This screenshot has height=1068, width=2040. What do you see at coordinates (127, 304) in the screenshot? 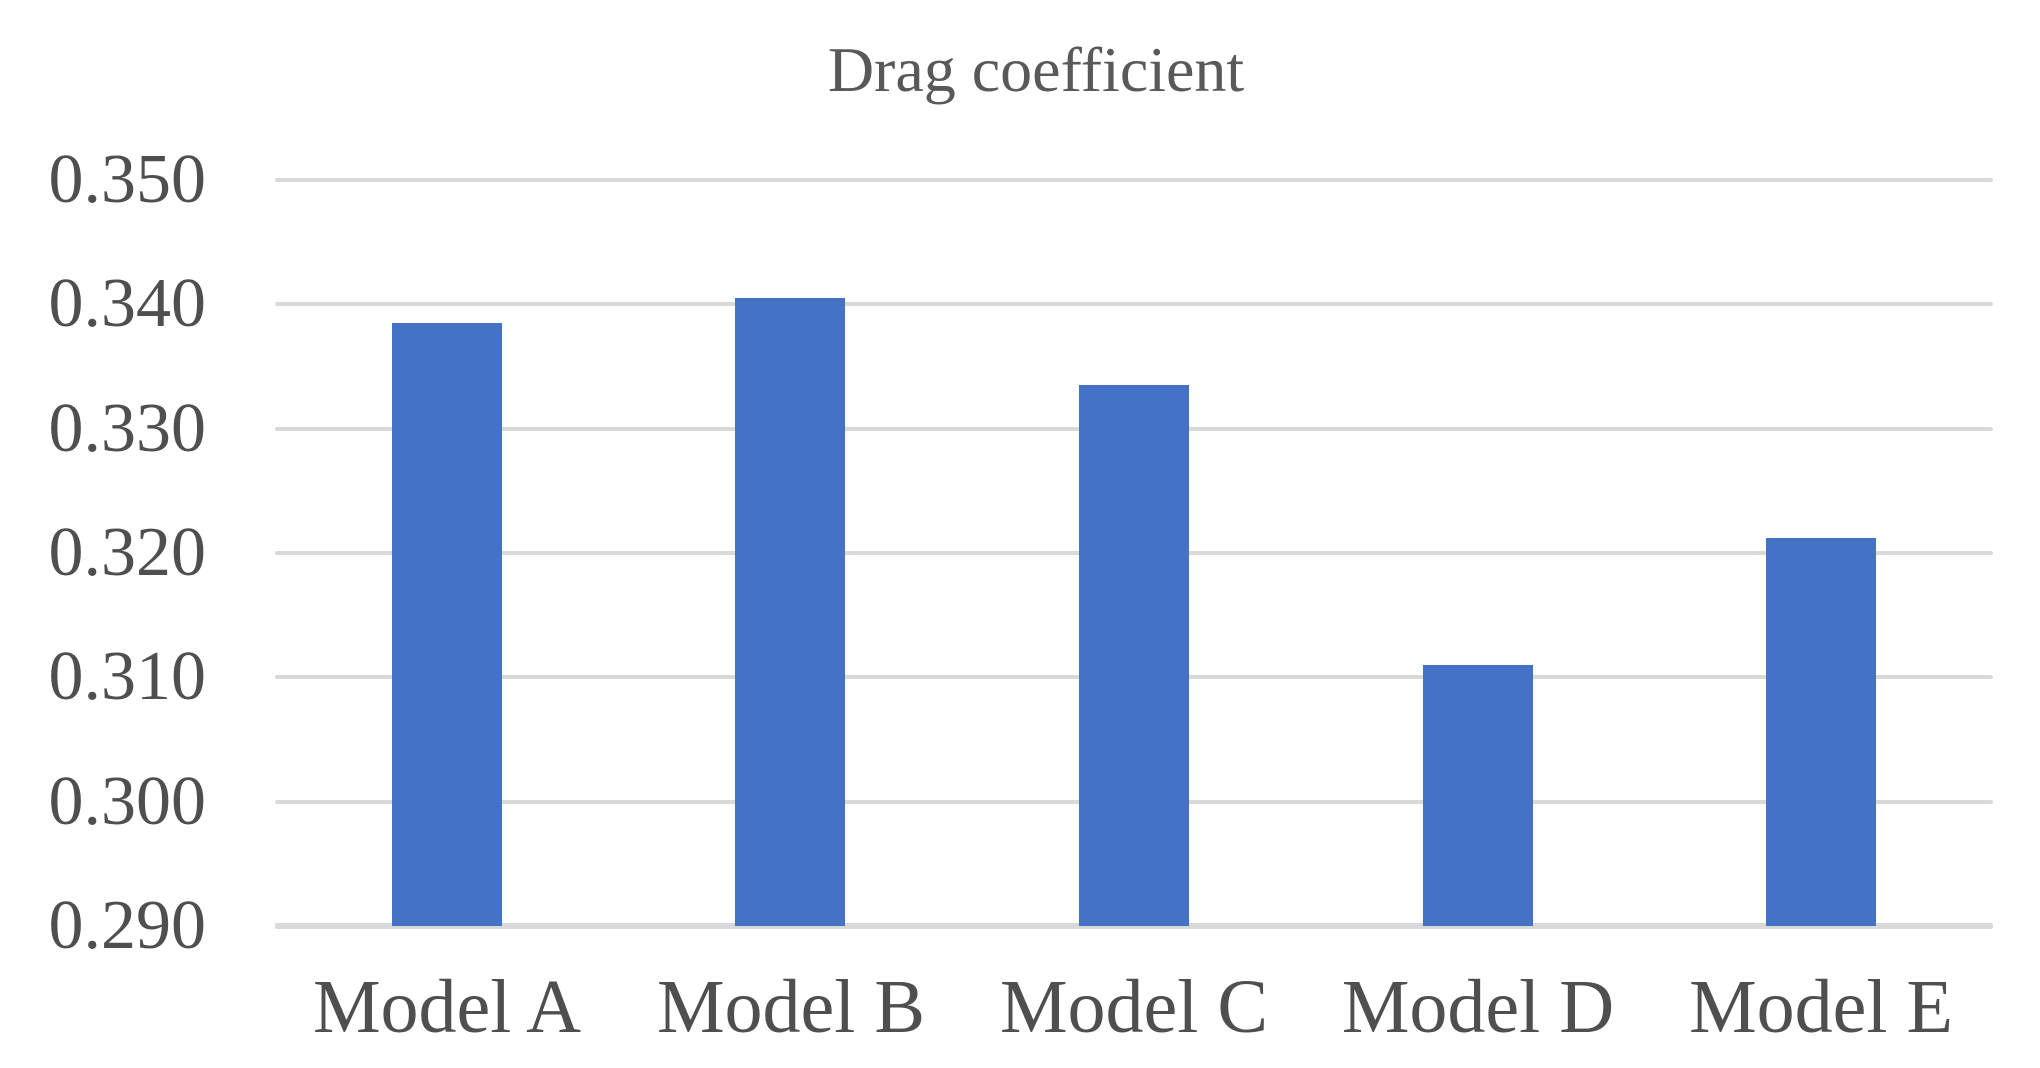
I see `y-tick-label: 0.340` at bounding box center [127, 304].